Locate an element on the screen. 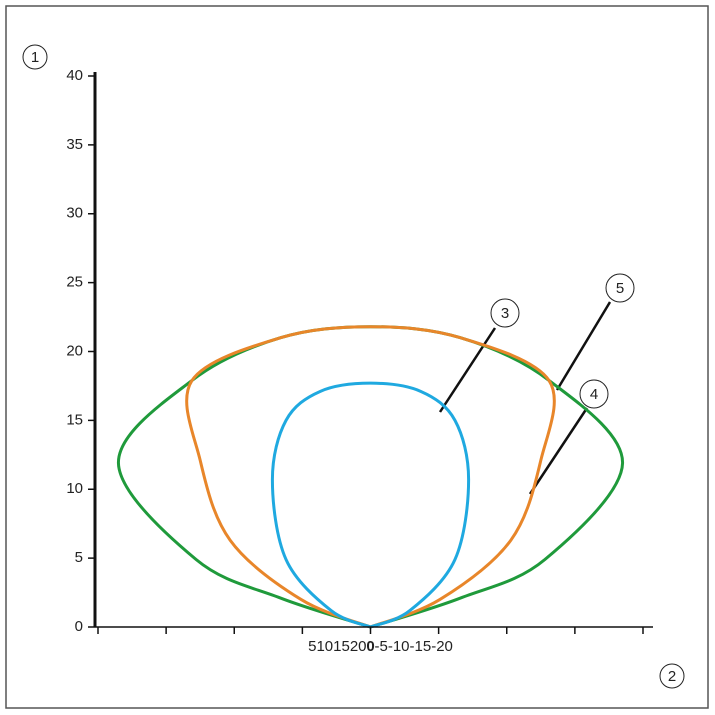  y-tick-label: 20 is located at coordinates (74, 350).